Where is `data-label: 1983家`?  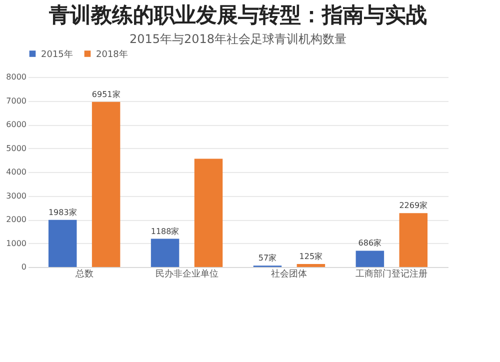
data-label: 1983家 is located at coordinates (62, 212).